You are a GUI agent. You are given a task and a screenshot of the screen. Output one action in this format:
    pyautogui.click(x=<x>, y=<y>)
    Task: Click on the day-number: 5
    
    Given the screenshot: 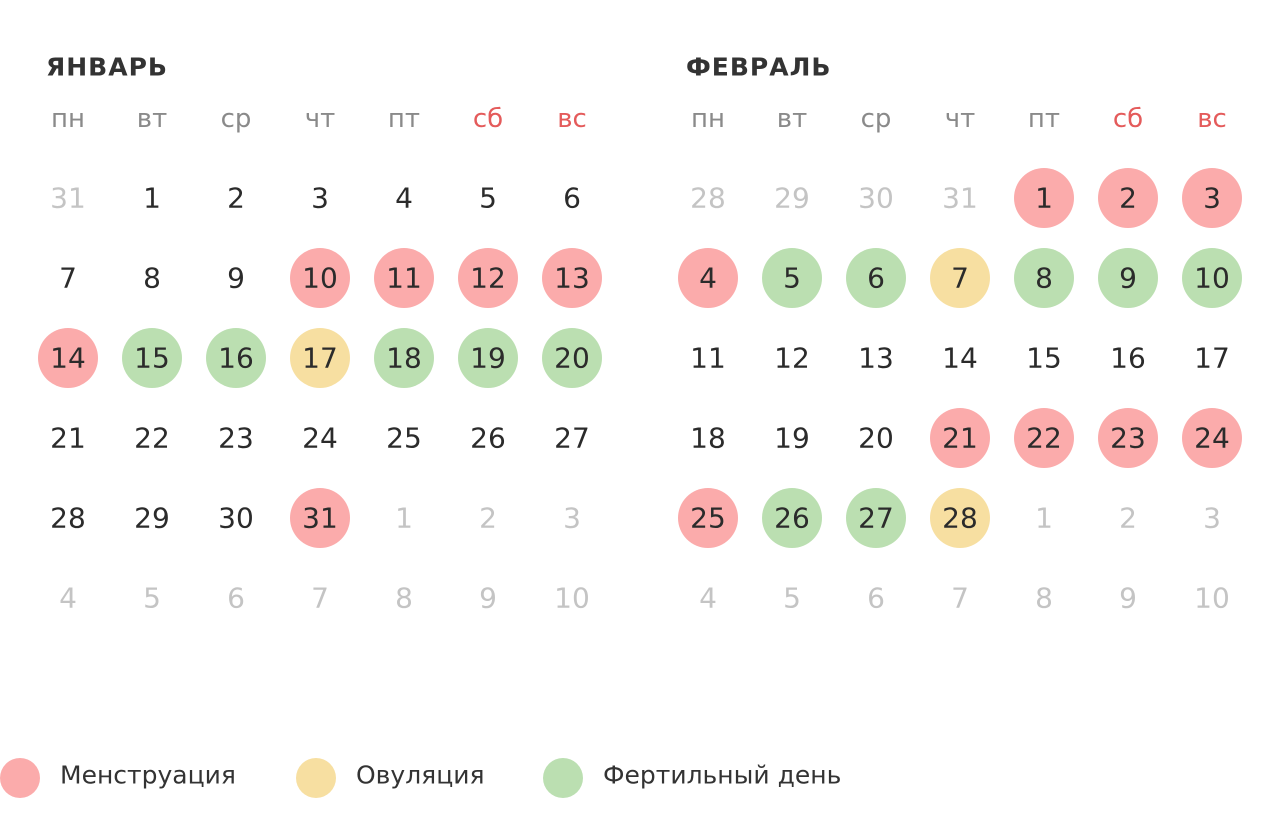 What is the action you would take?
    pyautogui.click(x=792, y=598)
    